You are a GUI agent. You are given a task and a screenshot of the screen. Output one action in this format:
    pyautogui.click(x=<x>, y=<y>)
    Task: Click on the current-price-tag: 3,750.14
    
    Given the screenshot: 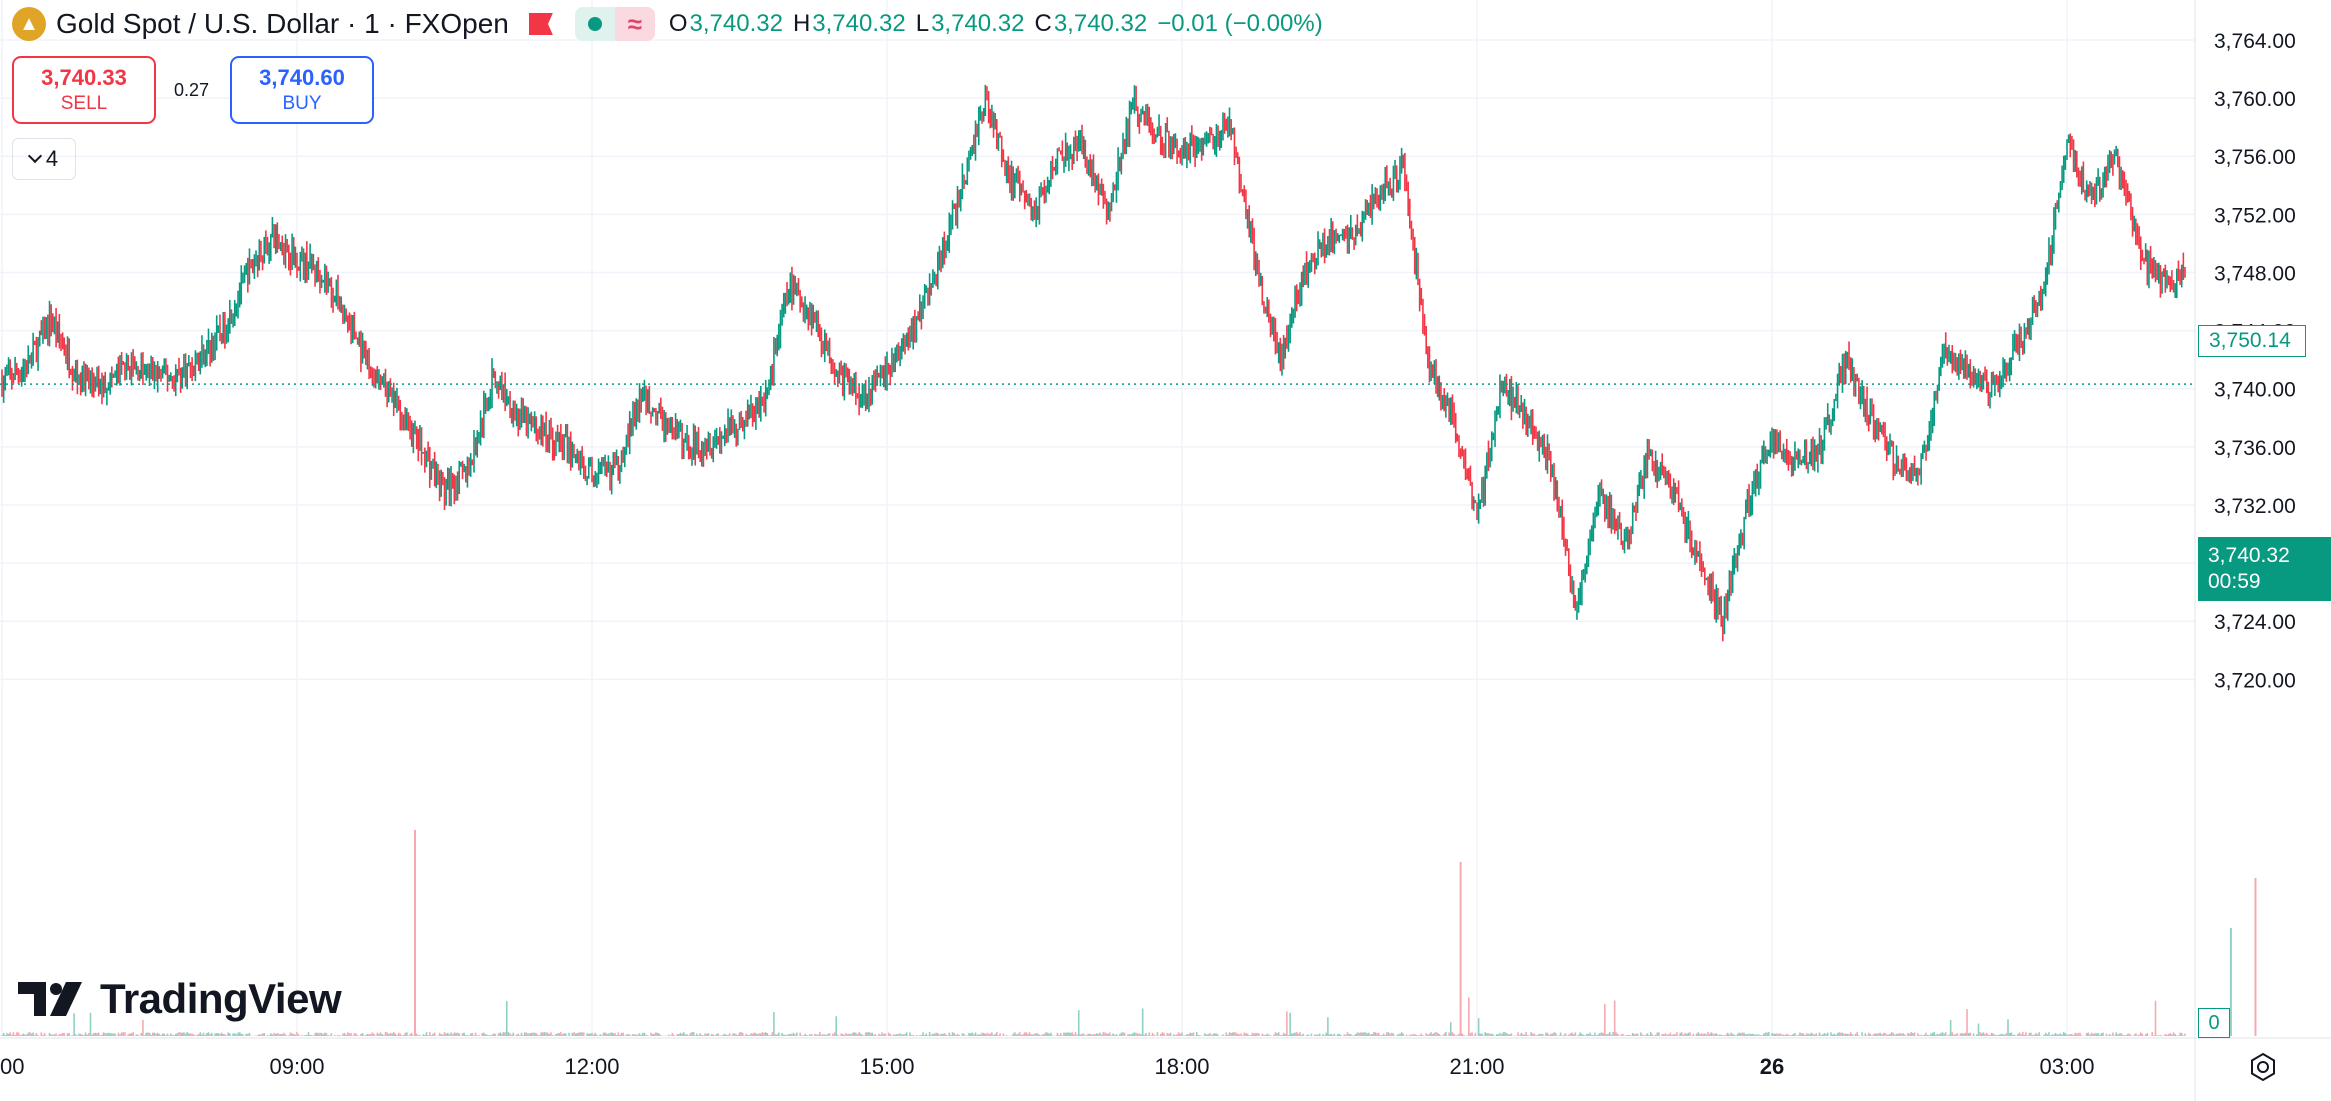 What is the action you would take?
    pyautogui.click(x=2252, y=341)
    